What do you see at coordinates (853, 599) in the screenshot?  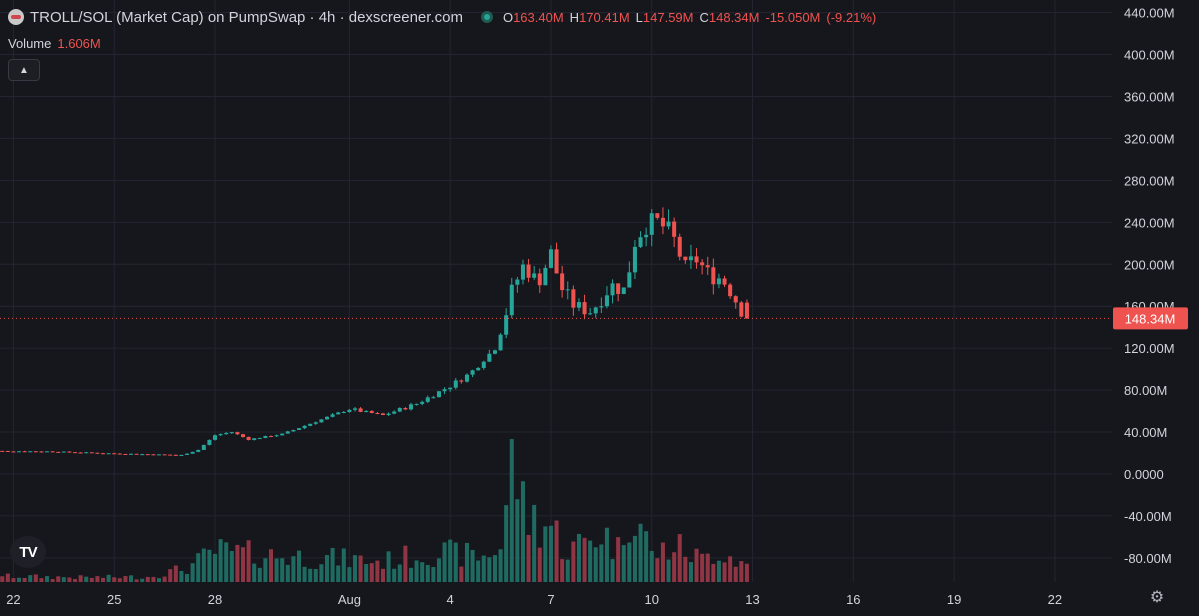 I see `x-tick-label: 16` at bounding box center [853, 599].